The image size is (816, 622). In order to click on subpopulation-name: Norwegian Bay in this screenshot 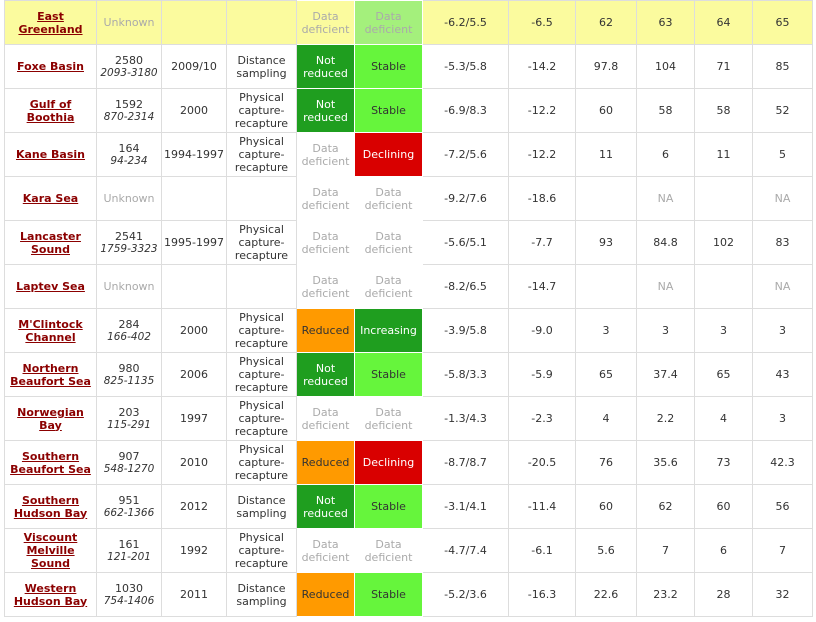, I will do `click(50, 418)`.